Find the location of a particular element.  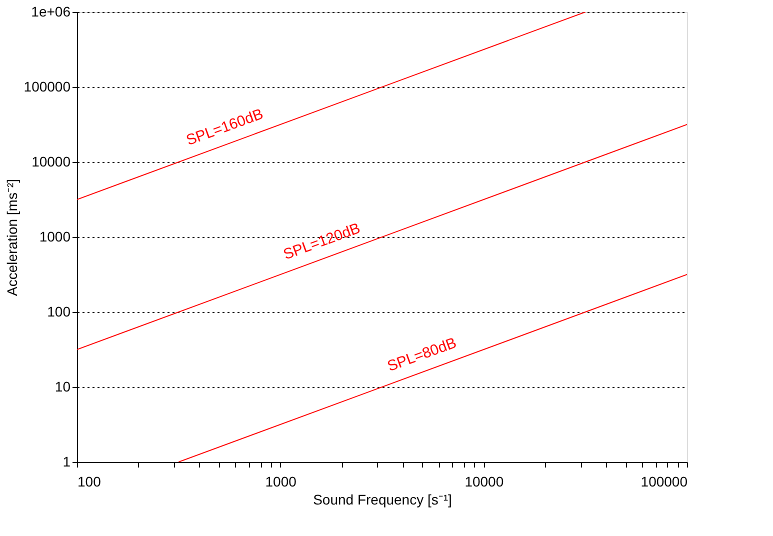

x-tick-label: 10000 is located at coordinates (484, 482).